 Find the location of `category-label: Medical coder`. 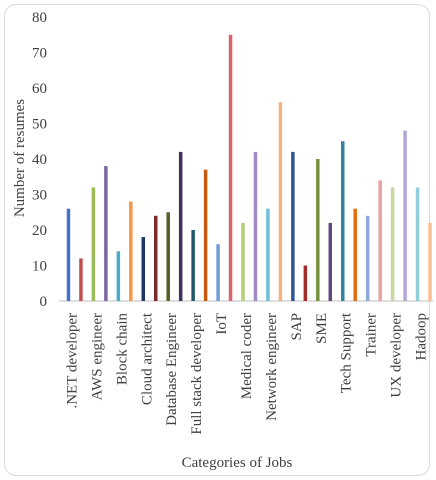

category-label: Medical coder is located at coordinates (247, 356).